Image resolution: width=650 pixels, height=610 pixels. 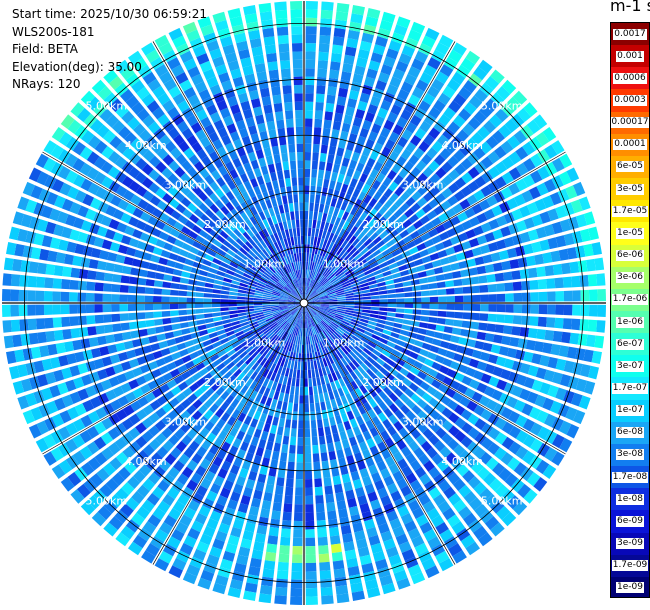 I want to click on field-name: Field: BETA, so click(x=45, y=49).